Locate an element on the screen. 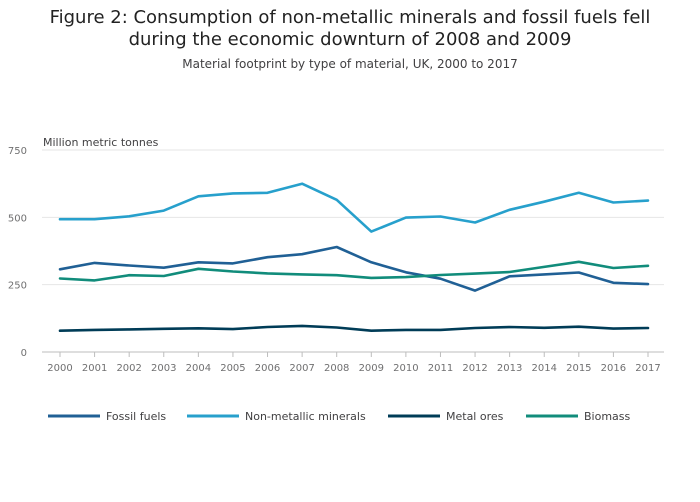  y-tick-label: 500 is located at coordinates (17, 218).